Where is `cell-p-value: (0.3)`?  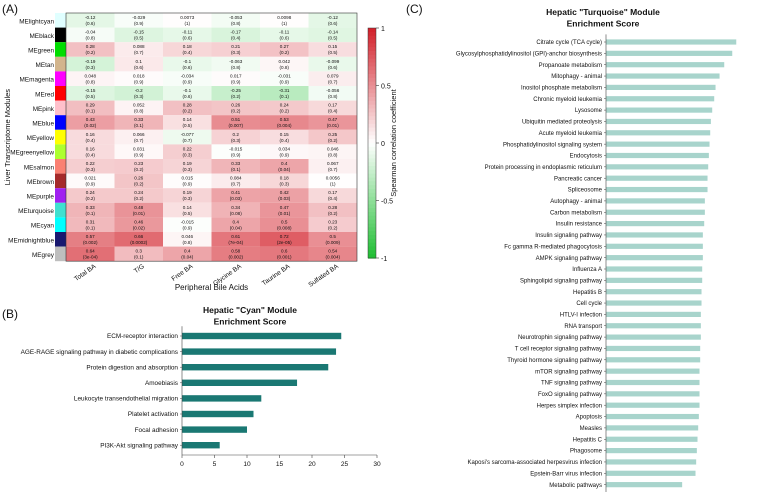
cell-p-value: (0.3) is located at coordinates (188, 169).